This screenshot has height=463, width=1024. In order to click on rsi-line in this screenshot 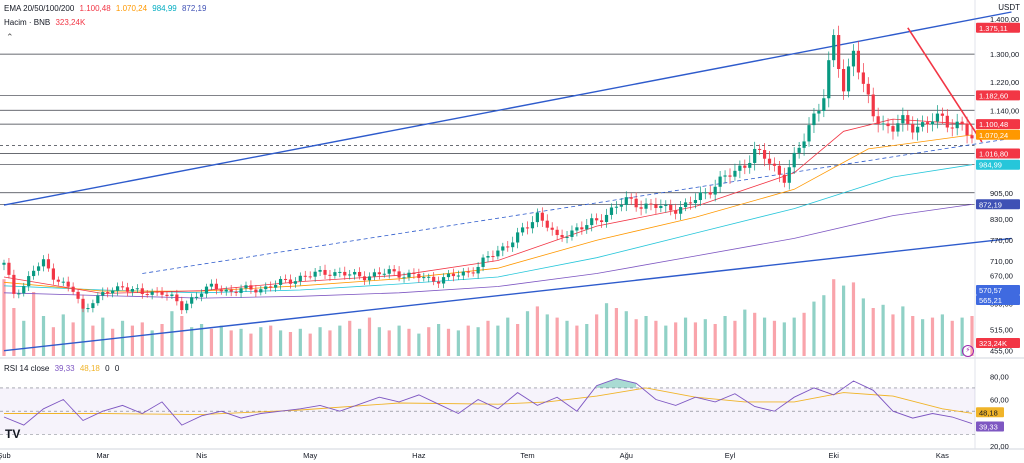, I will do `click(488, 402)`.